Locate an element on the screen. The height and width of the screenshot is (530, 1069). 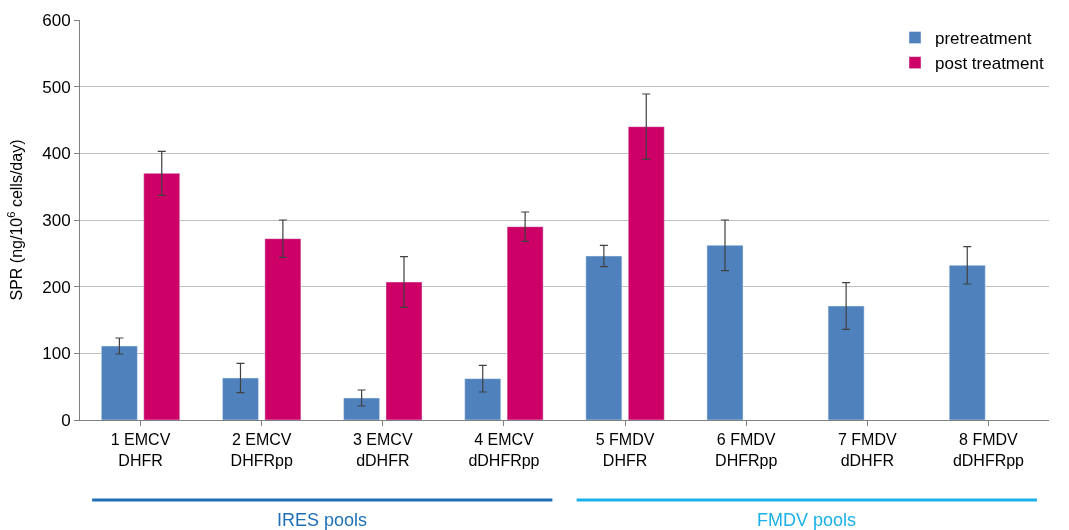
x-tick-label: 8 FMDV dDHFRpp is located at coordinates (988, 450).